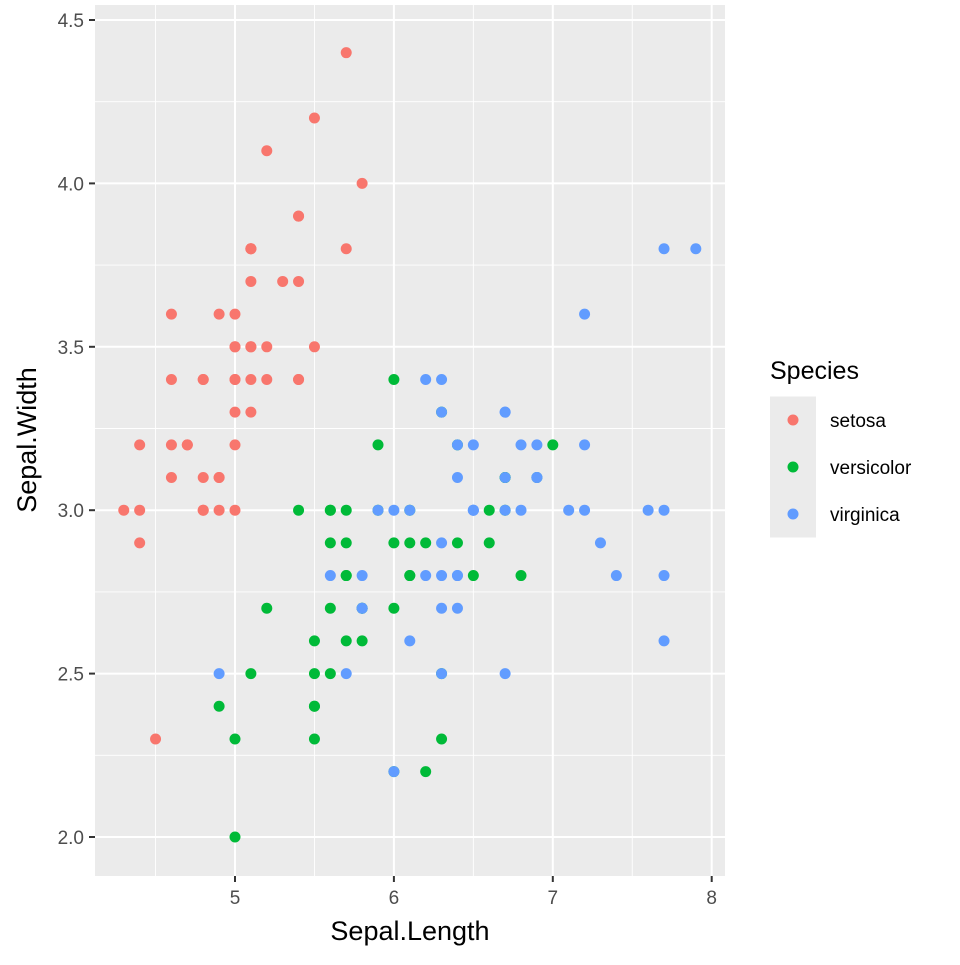  Describe the element at coordinates (27, 440) in the screenshot. I see `y-axis-title: Sepal.Width` at that location.